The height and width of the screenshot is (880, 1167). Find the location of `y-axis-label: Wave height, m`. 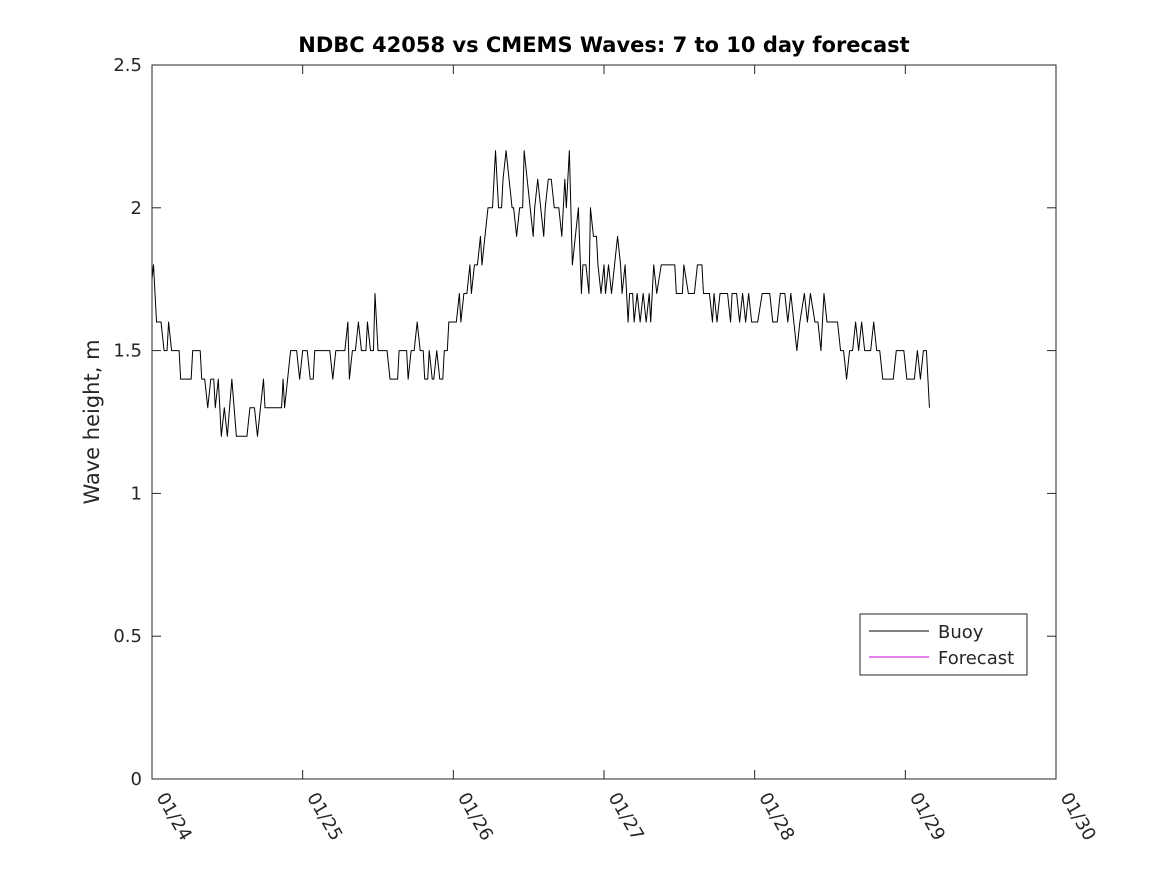

y-axis-label: Wave height, m is located at coordinates (92, 421).